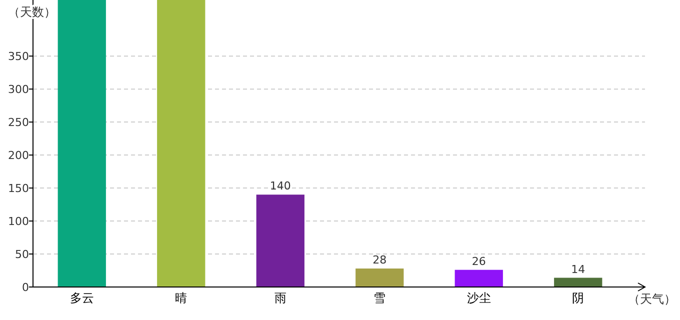 The height and width of the screenshot is (320, 680). I want to click on data-label: 28, so click(379, 260).